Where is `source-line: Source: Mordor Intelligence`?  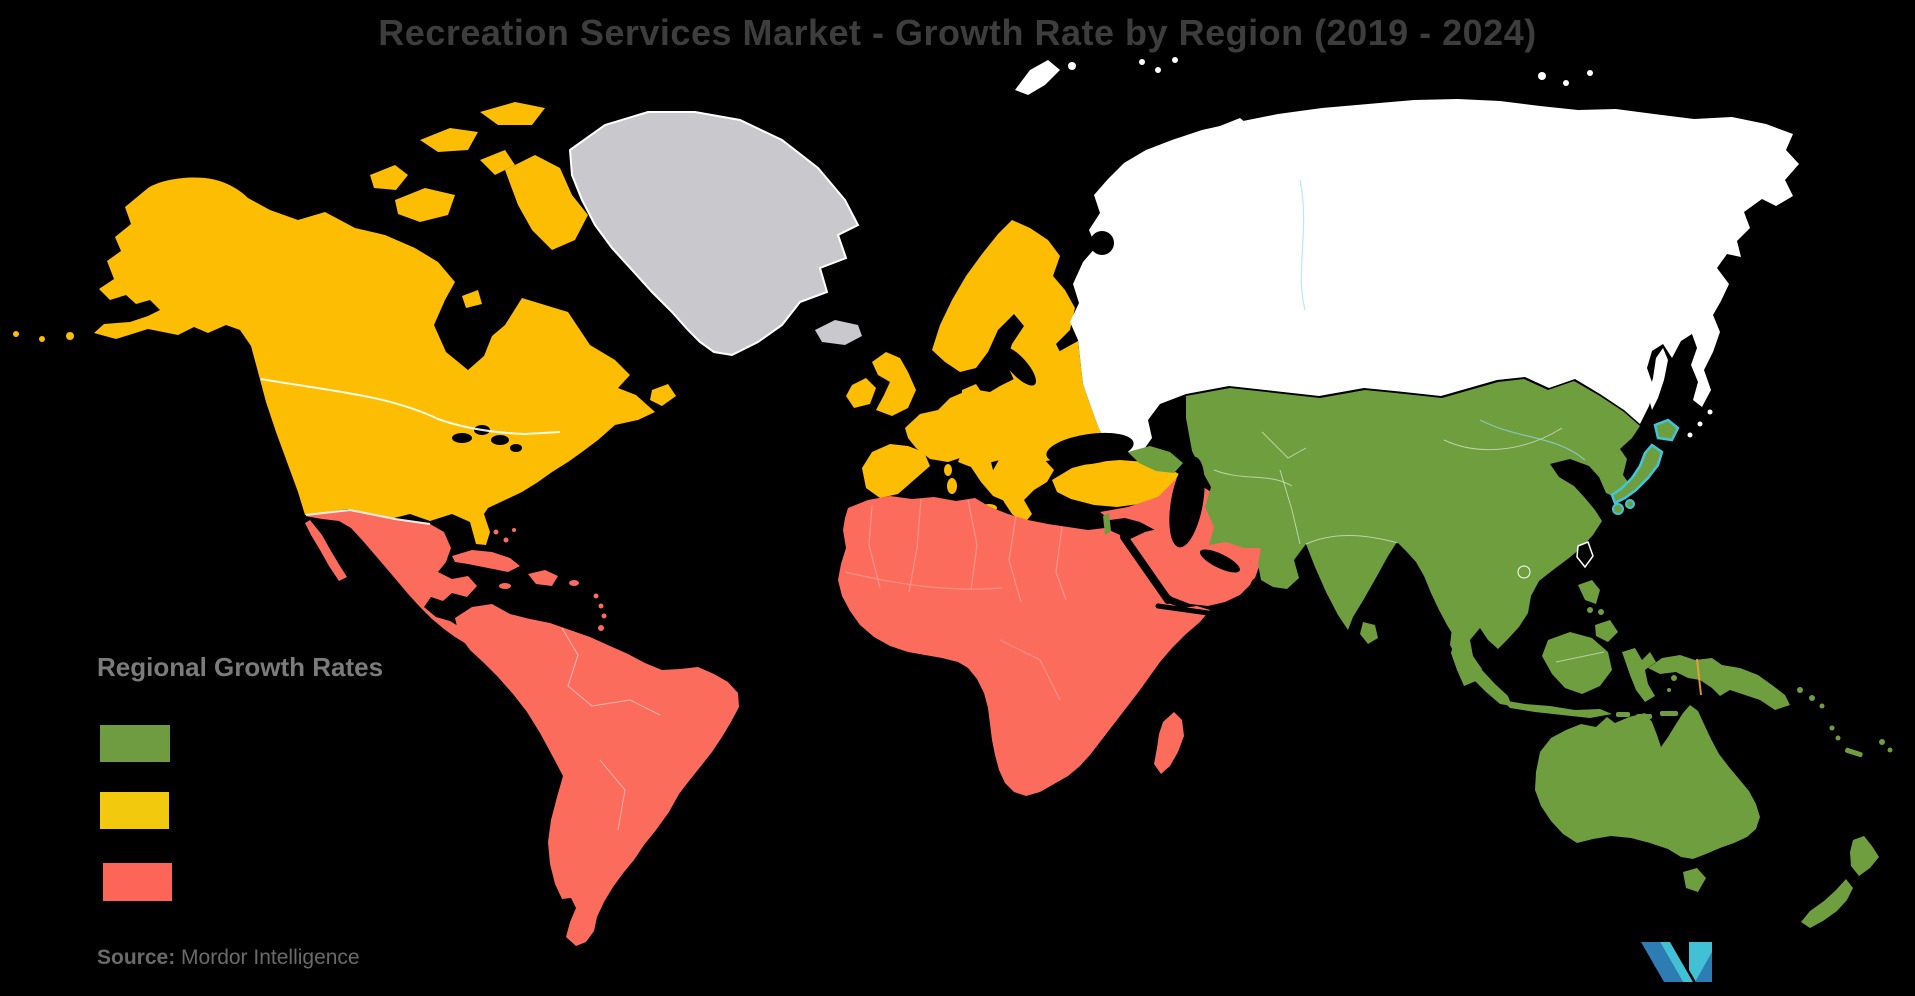 source-line: Source: Mordor Intelligence is located at coordinates (228, 958).